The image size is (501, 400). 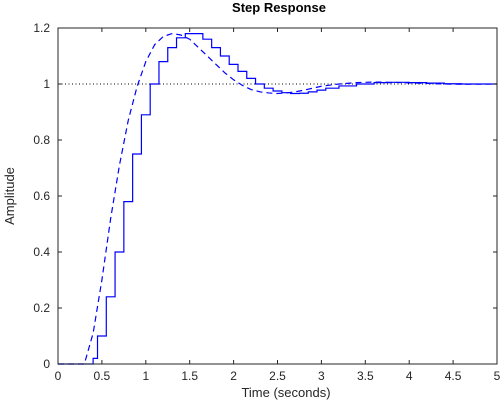 I want to click on x-tick-label: 4.5, so click(x=453, y=376).